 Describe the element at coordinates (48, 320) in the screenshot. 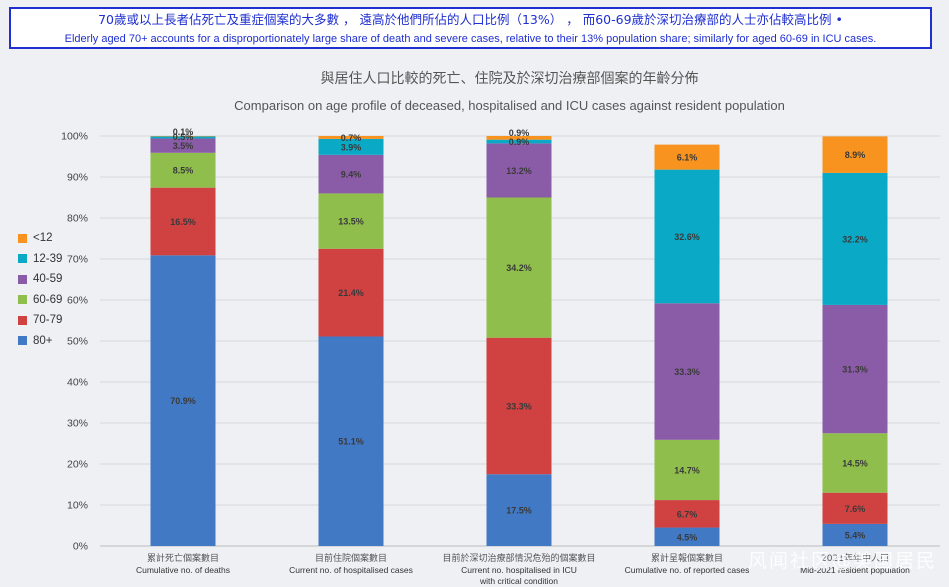

I see `legend-label: 70-79` at that location.